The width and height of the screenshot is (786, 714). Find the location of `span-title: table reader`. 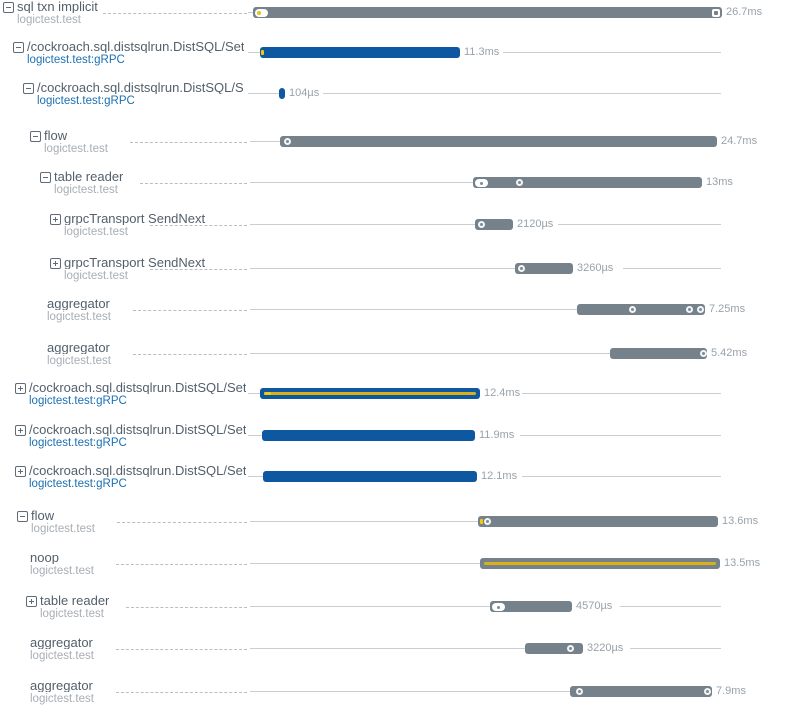

span-title: table reader is located at coordinates (75, 600).